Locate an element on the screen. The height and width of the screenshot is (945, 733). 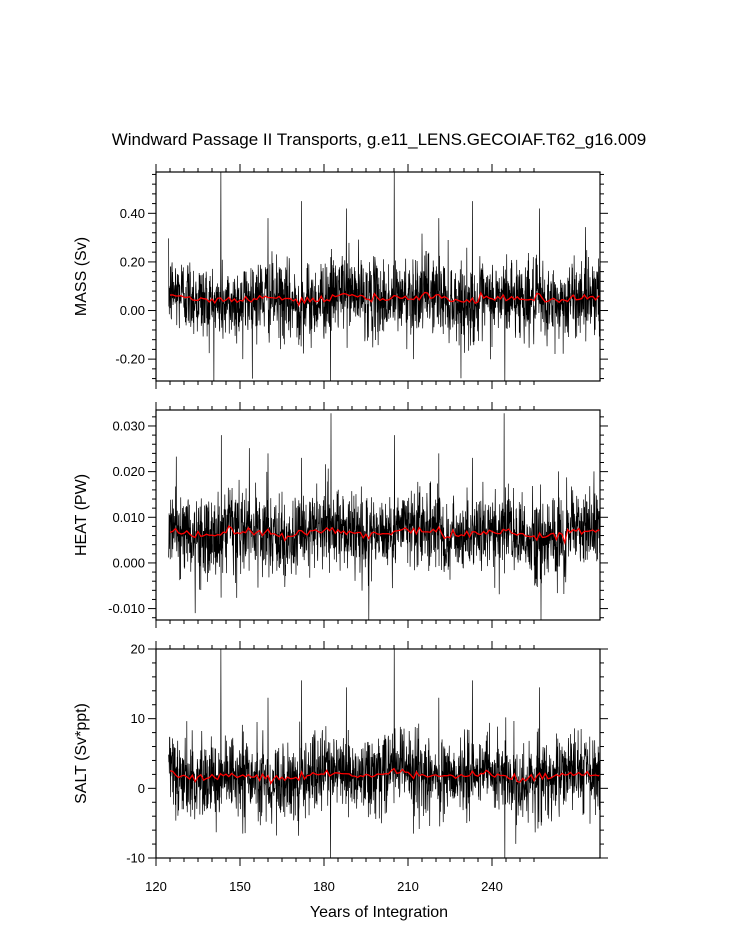
x-axis-title: Years of Integration is located at coordinates (379, 912).